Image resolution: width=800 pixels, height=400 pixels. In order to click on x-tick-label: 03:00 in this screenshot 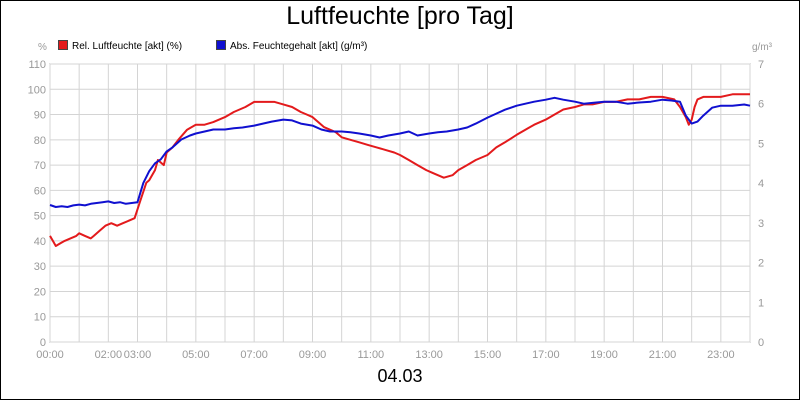, I will do `click(138, 355)`.